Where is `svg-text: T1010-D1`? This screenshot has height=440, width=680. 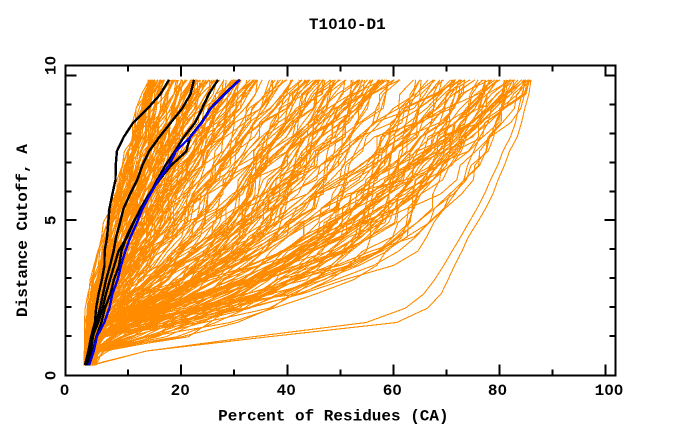 svg-text: T1010-D1 is located at coordinates (347, 25).